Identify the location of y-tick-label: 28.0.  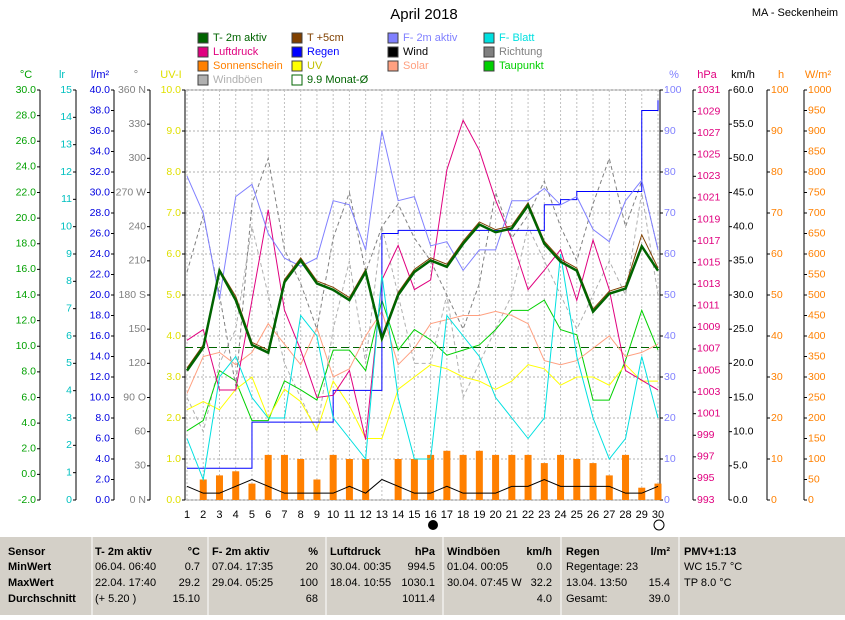
(26, 115).